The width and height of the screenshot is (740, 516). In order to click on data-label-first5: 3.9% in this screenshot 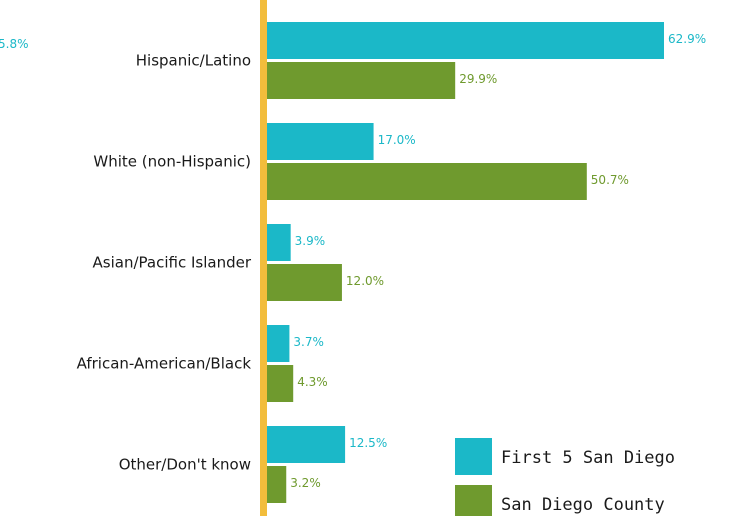, I will do `click(310, 241)`.